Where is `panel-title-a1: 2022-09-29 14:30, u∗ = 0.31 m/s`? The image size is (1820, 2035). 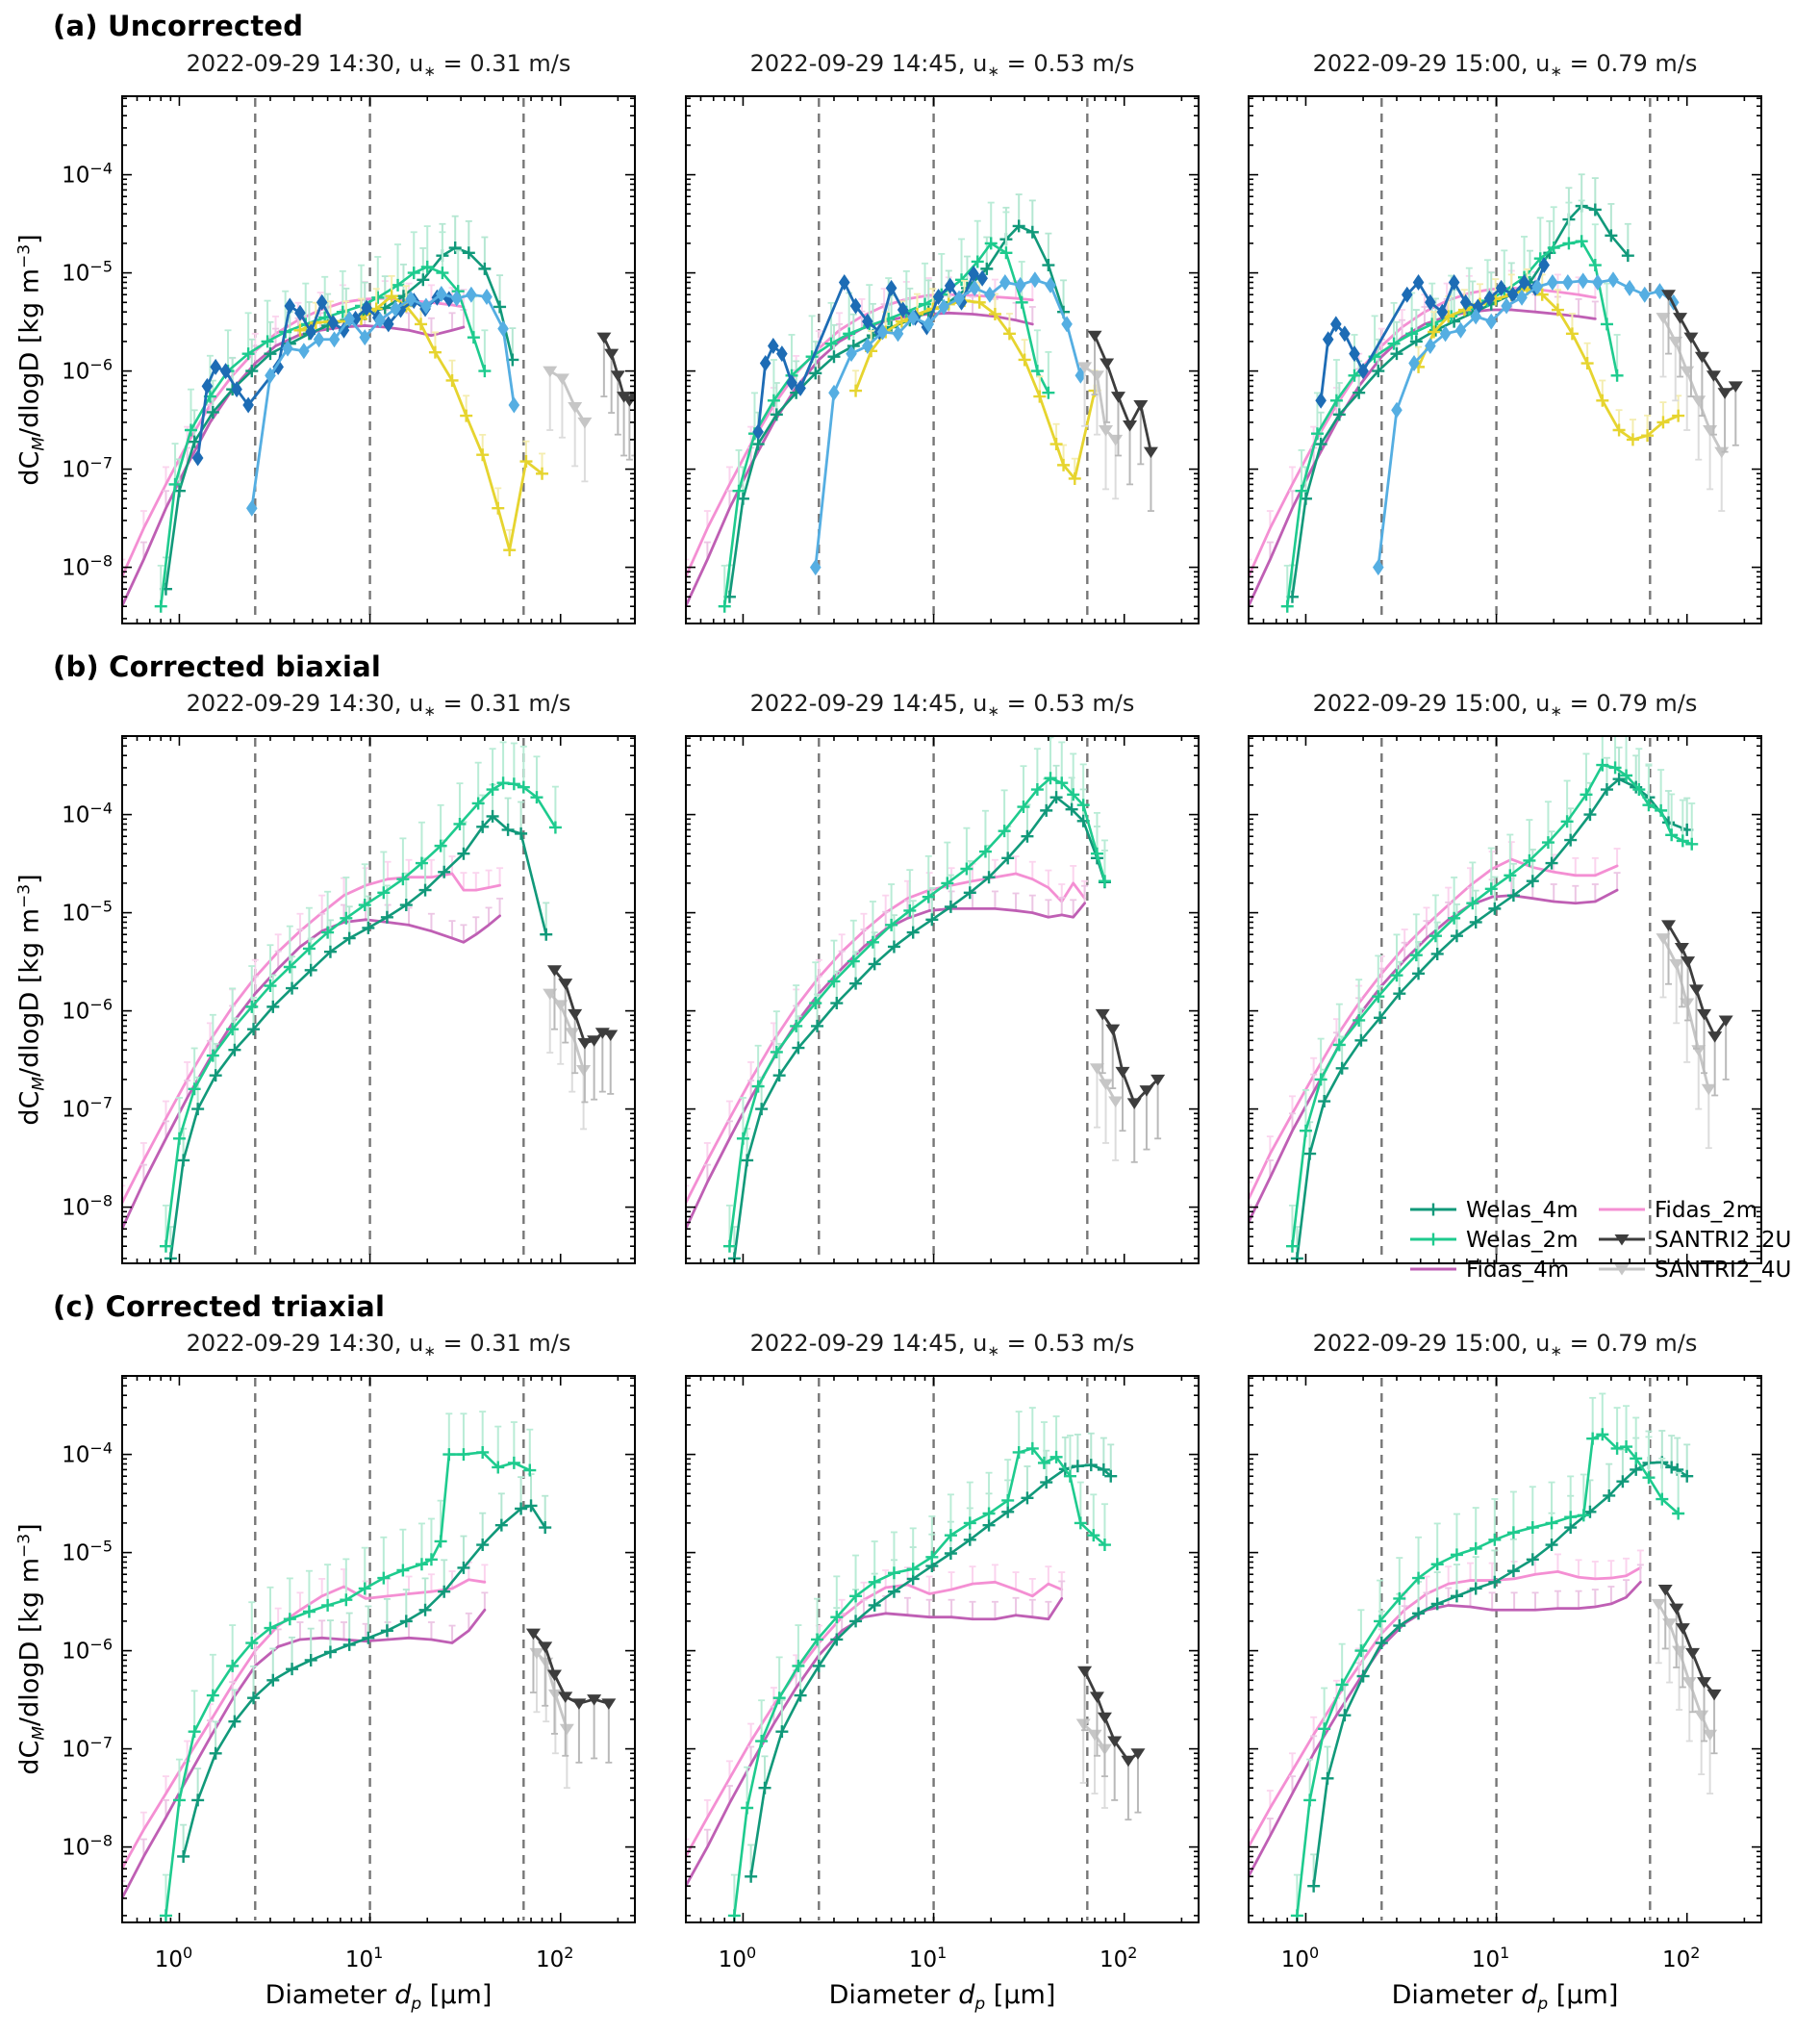
panel-title-a1: 2022-09-29 14:30, u∗ = 0.31 m/s is located at coordinates (379, 65).